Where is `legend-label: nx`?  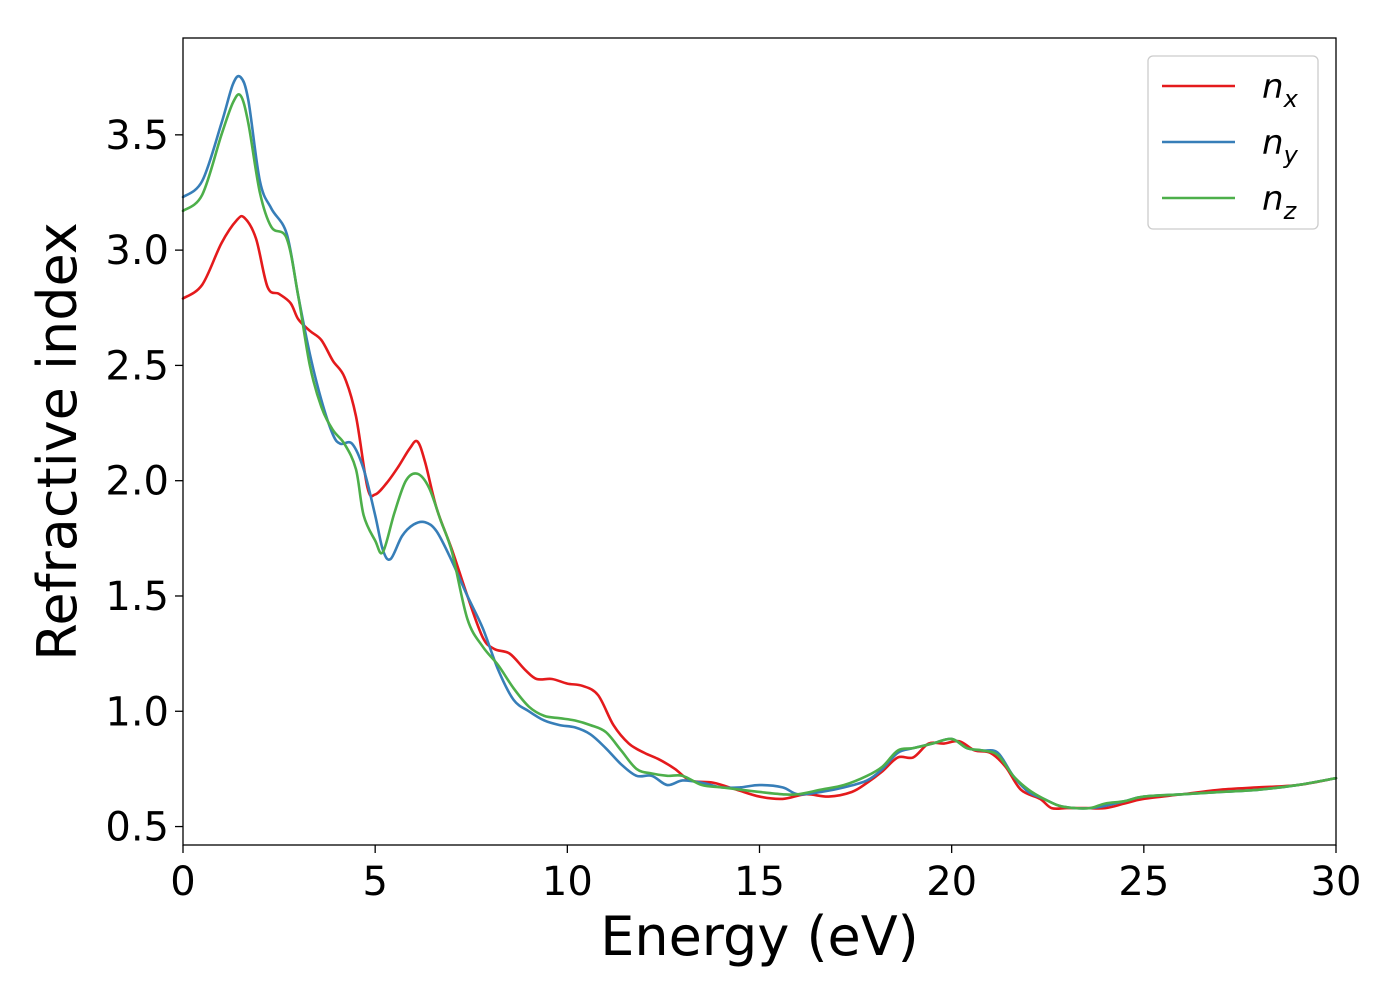
legend-label: nx is located at coordinates (1280, 90).